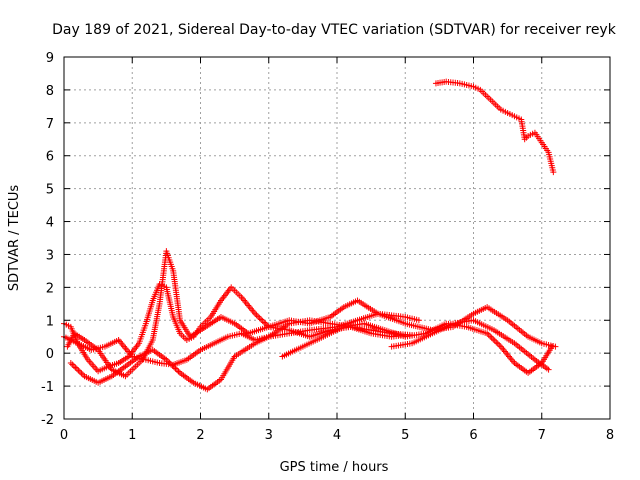 Image resolution: width=640 pixels, height=480 pixels. What do you see at coordinates (200, 435) in the screenshot?
I see `x-tick-label: 2` at bounding box center [200, 435].